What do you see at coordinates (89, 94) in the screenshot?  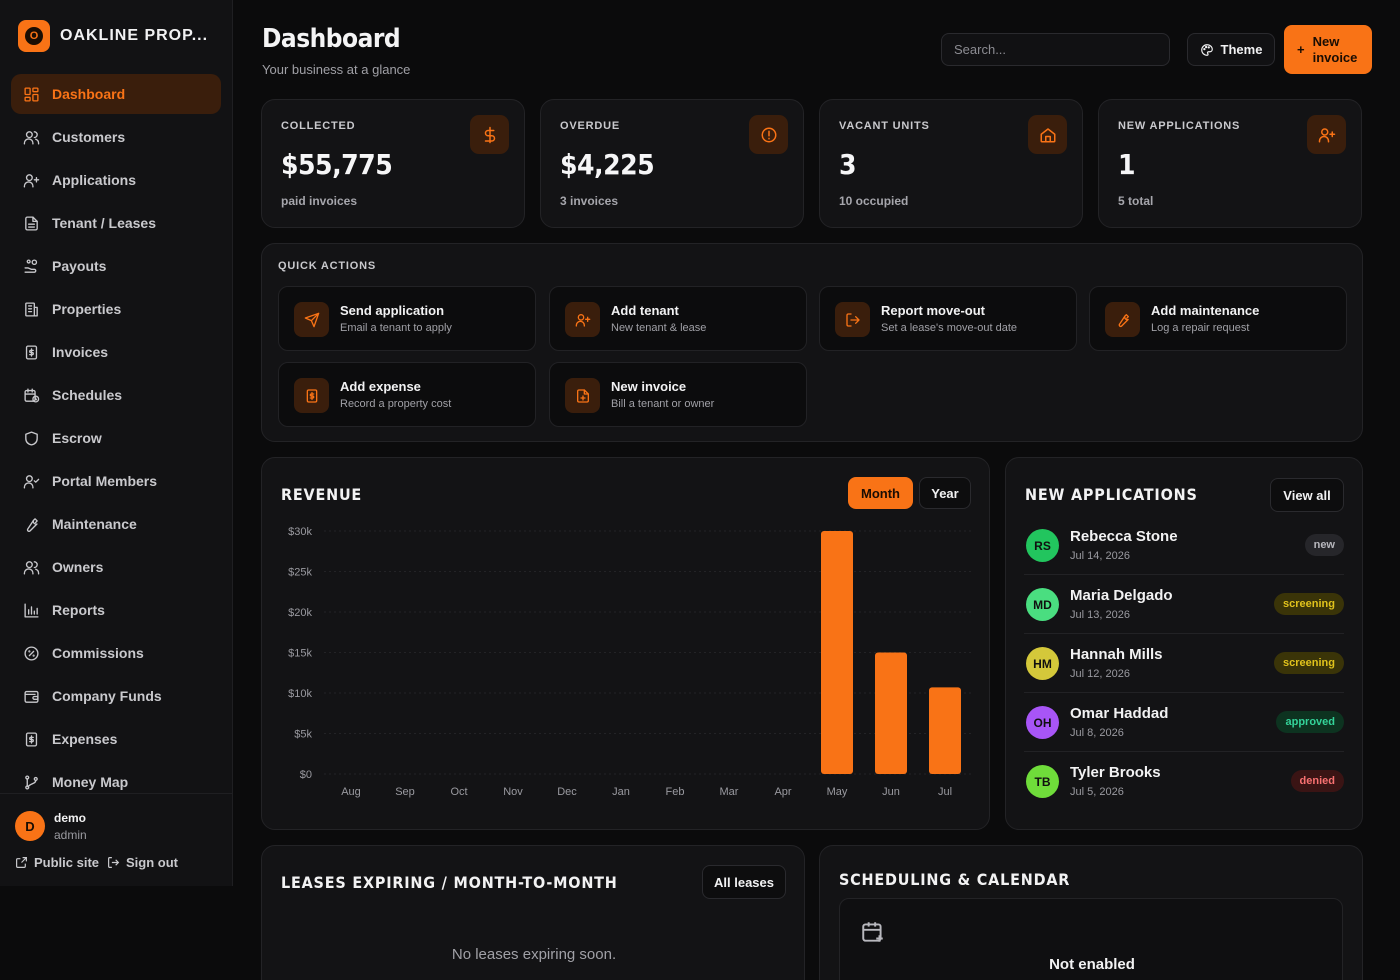 I see `sidebar-item-label: Dashboard` at bounding box center [89, 94].